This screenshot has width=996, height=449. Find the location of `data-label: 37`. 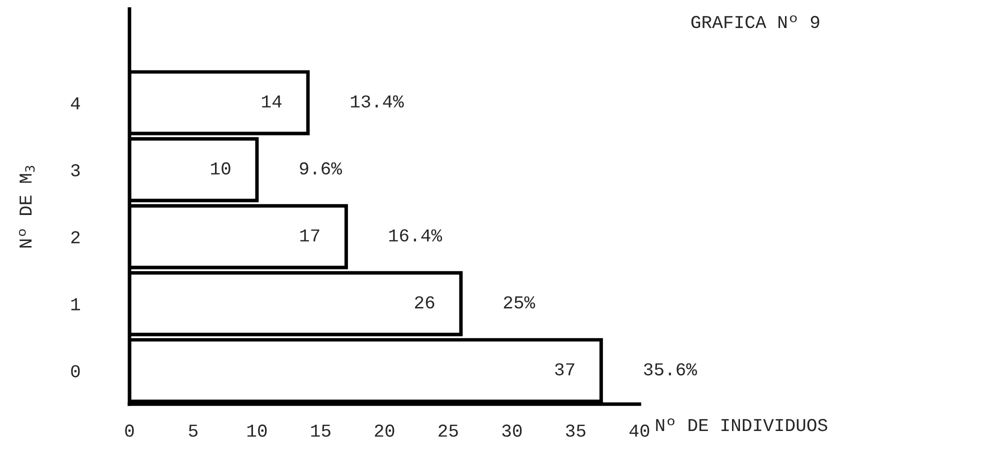

data-label: 37 is located at coordinates (564, 369).